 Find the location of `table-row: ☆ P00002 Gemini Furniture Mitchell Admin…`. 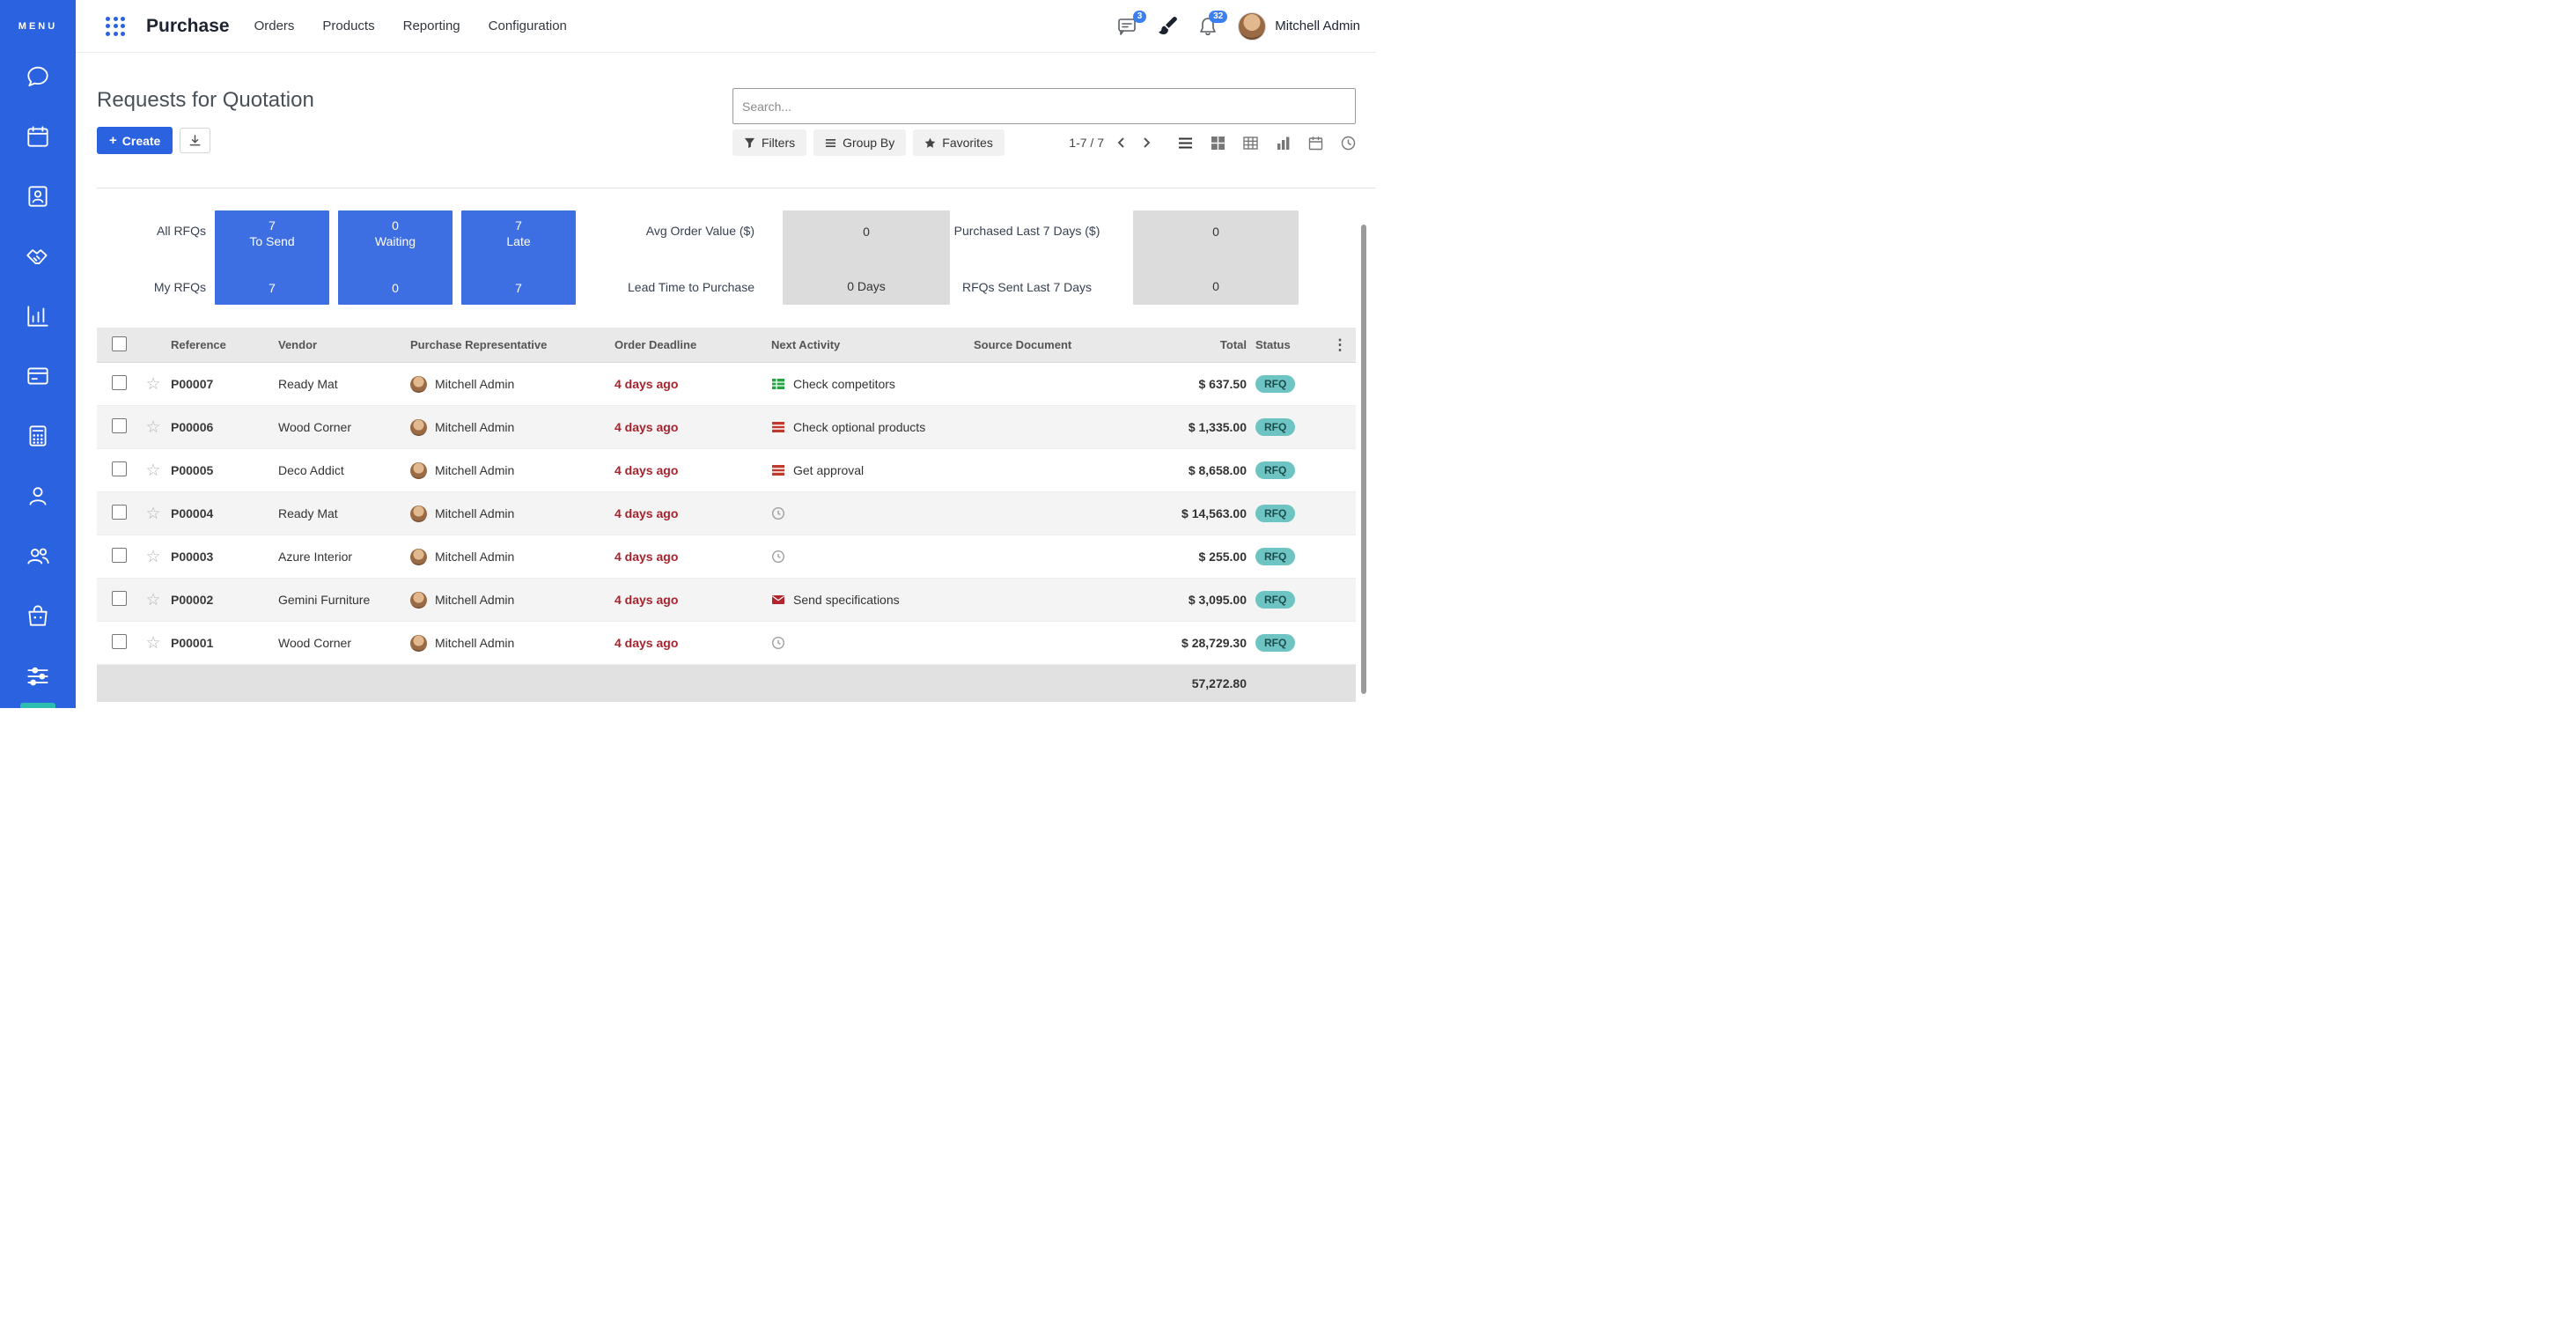

table-row: ☆ P00002 Gemini Furniture Mitchell Admin… is located at coordinates (727, 601).